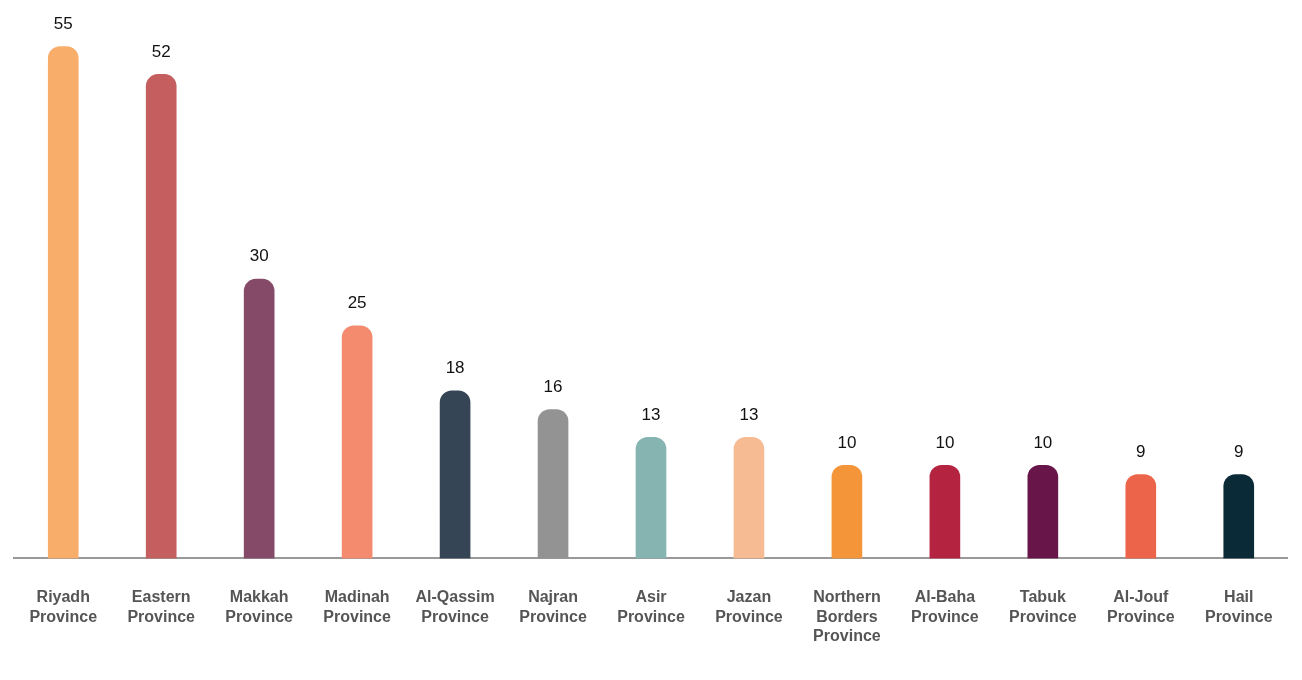 This screenshot has width=1302, height=680. What do you see at coordinates (1141, 606) in the screenshot?
I see `x-tick-label: Al-Jouf Province` at bounding box center [1141, 606].